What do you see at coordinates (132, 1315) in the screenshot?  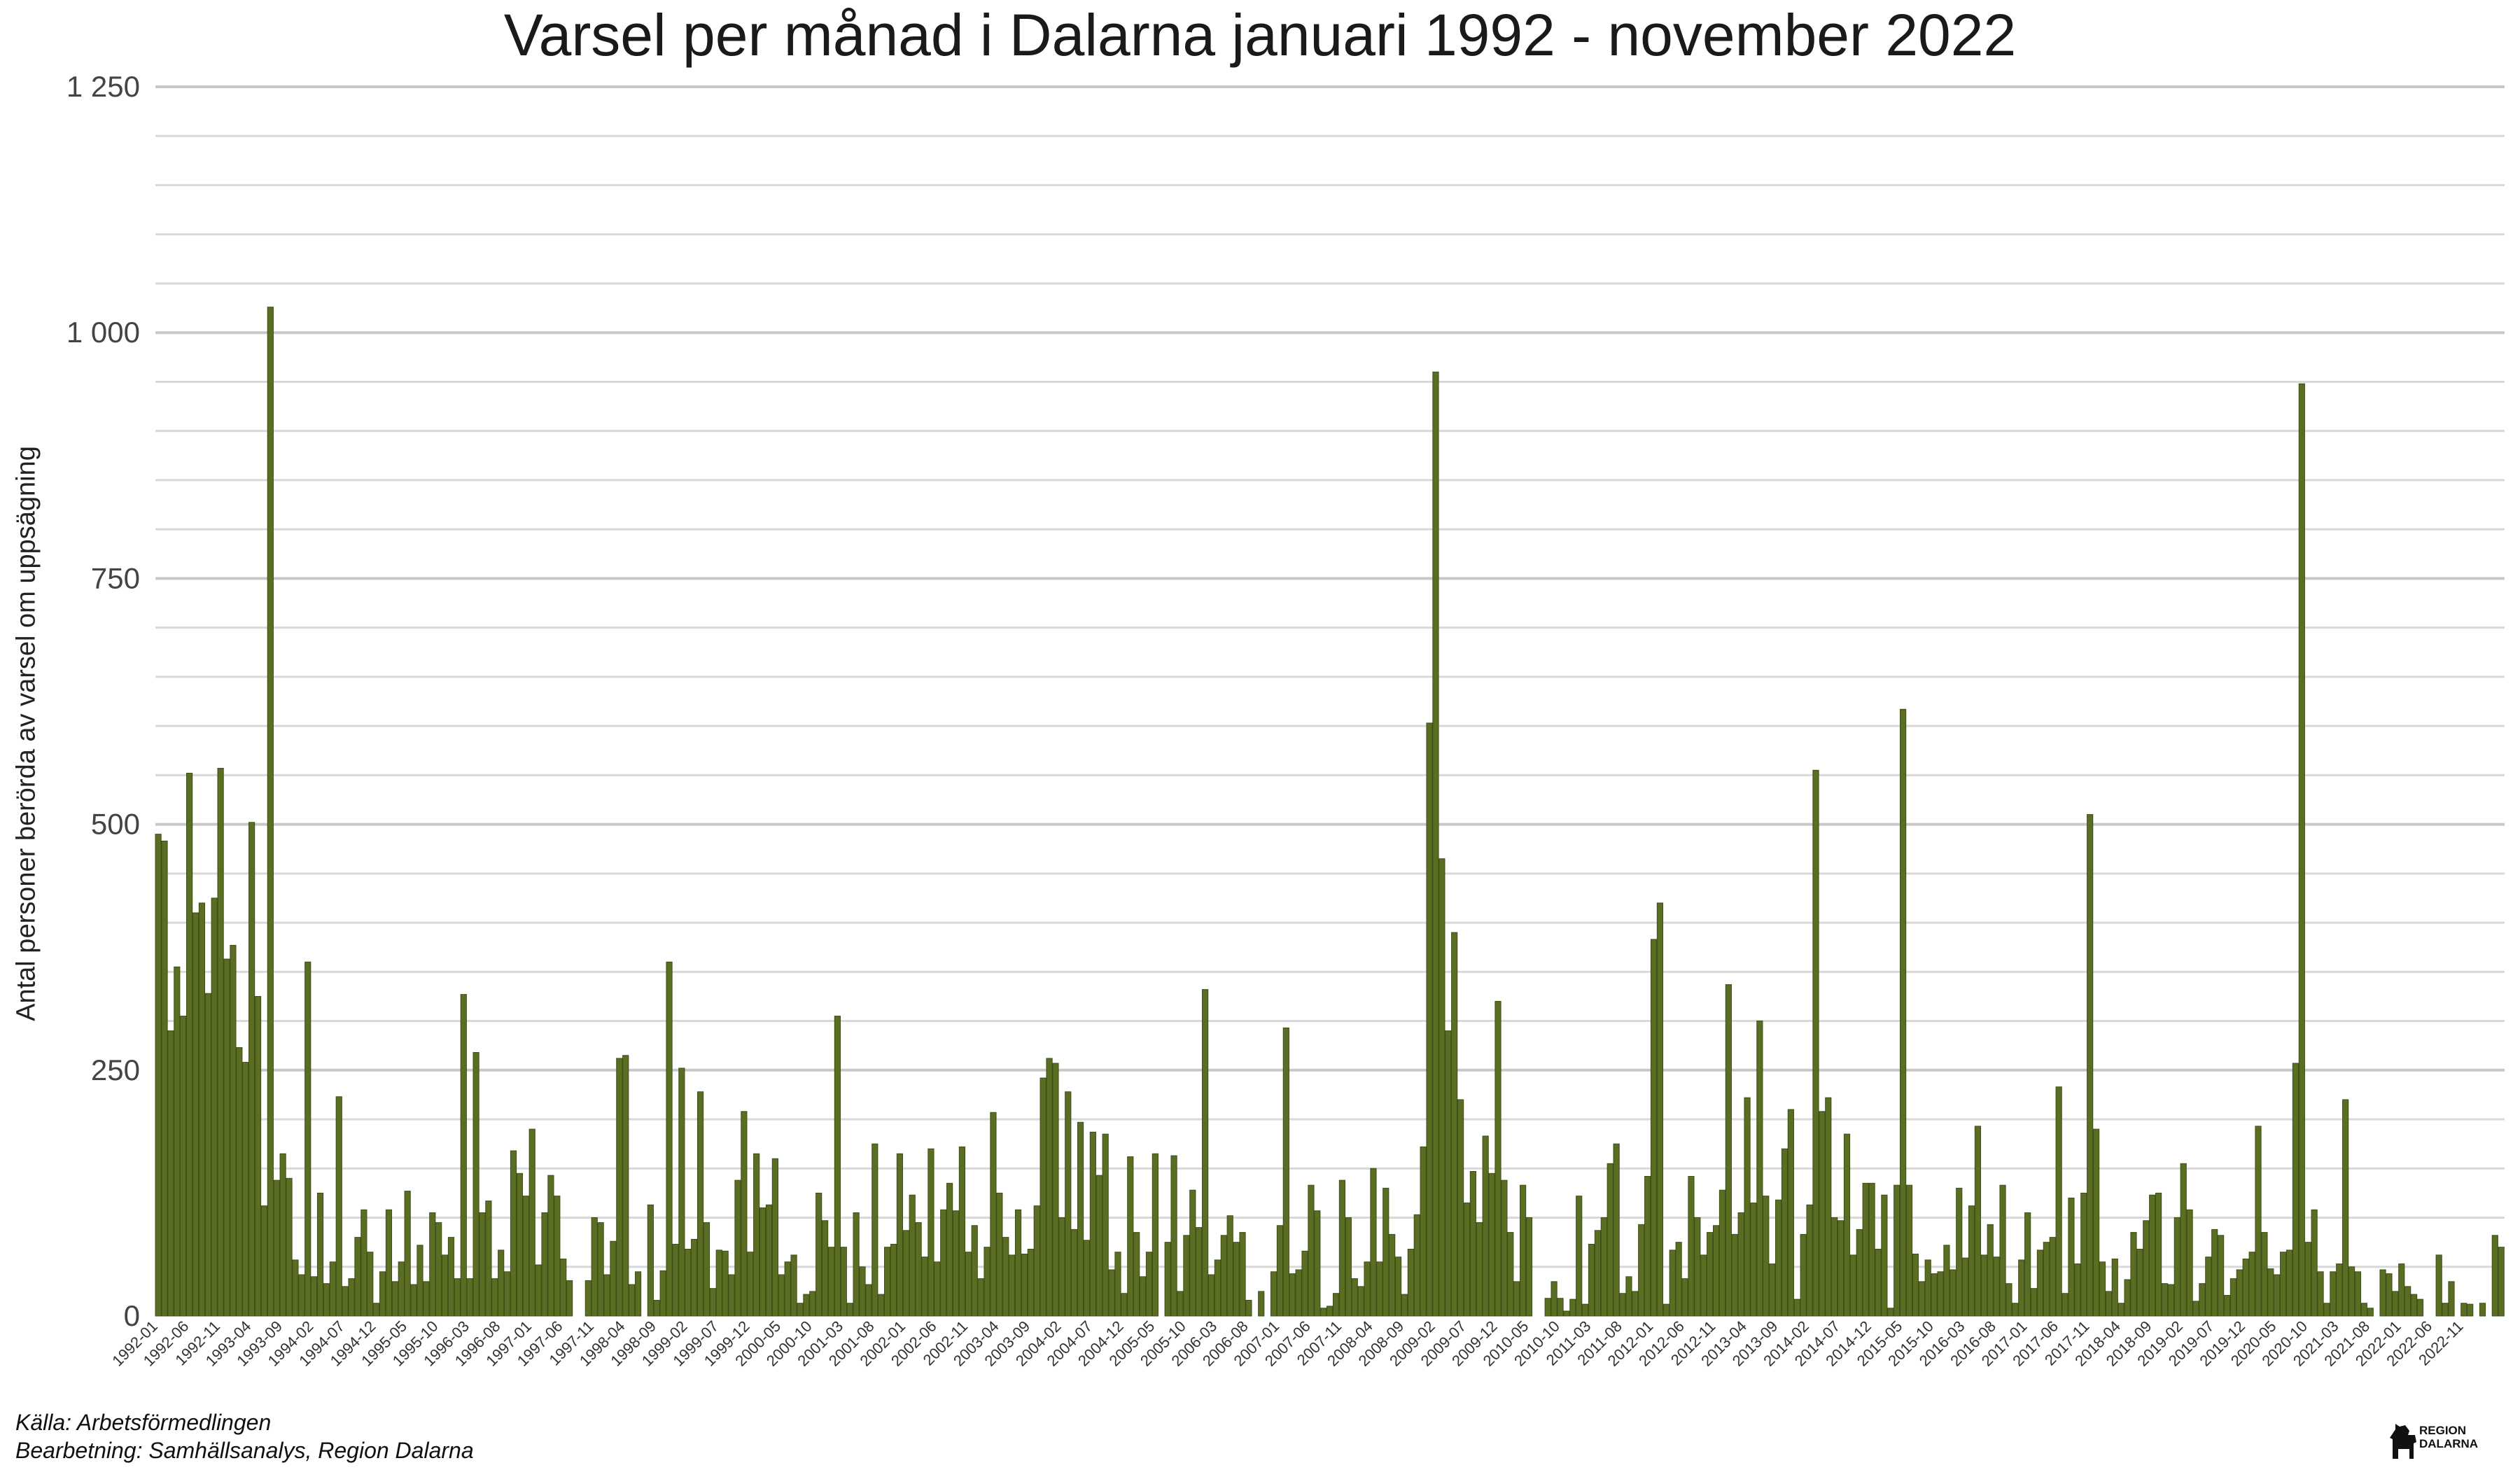 I see `y-tick-label: 0` at bounding box center [132, 1315].